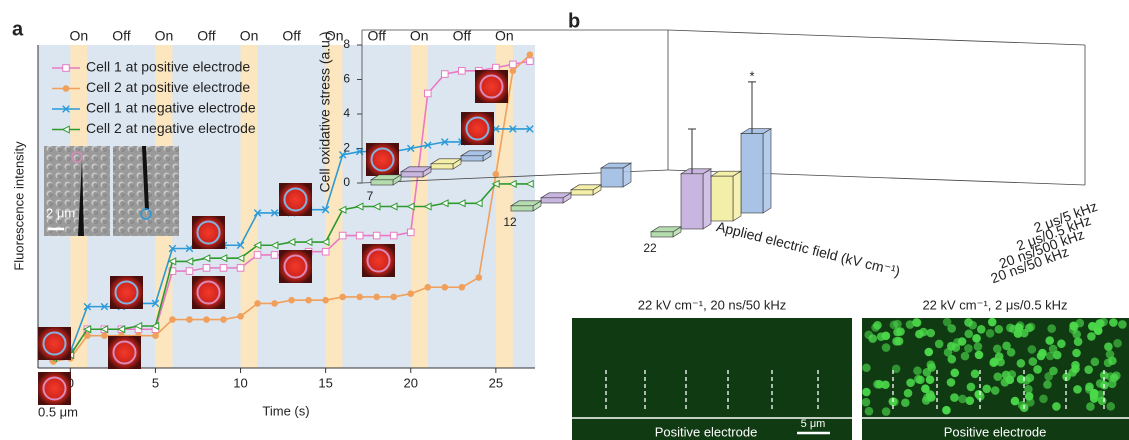 This screenshot has width=1129, height=440. What do you see at coordinates (58, 411) in the screenshot?
I see `scale-label: 0.5 μm` at bounding box center [58, 411].